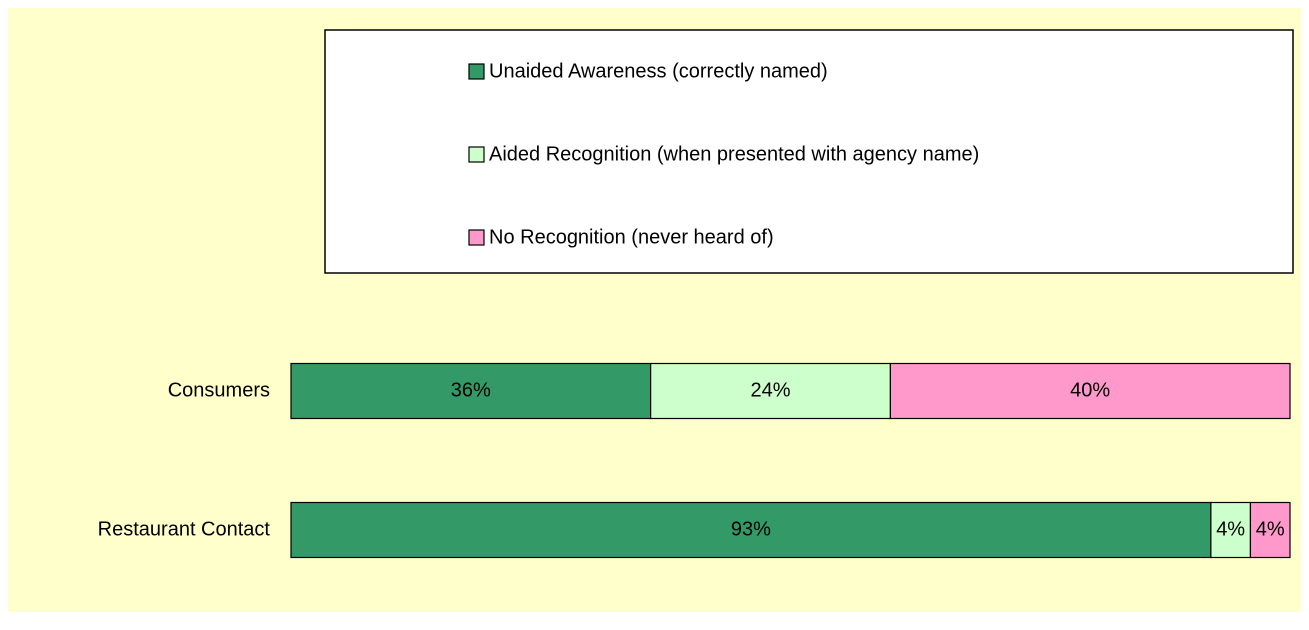 The image size is (1309, 630). I want to click on data-label: 40%, so click(1090, 390).